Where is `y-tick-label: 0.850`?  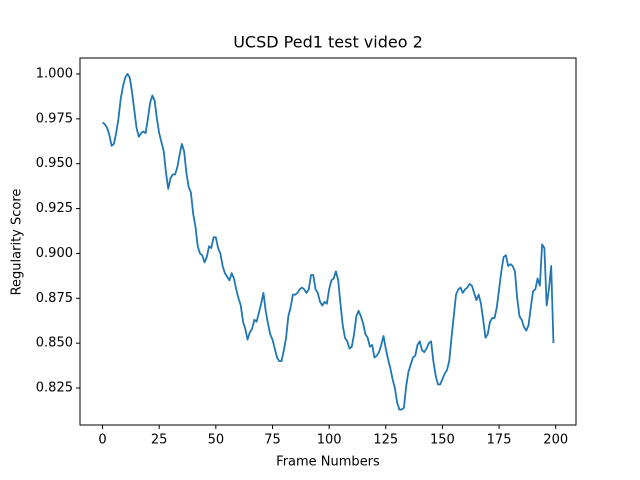 y-tick-label: 0.850 is located at coordinates (54, 343).